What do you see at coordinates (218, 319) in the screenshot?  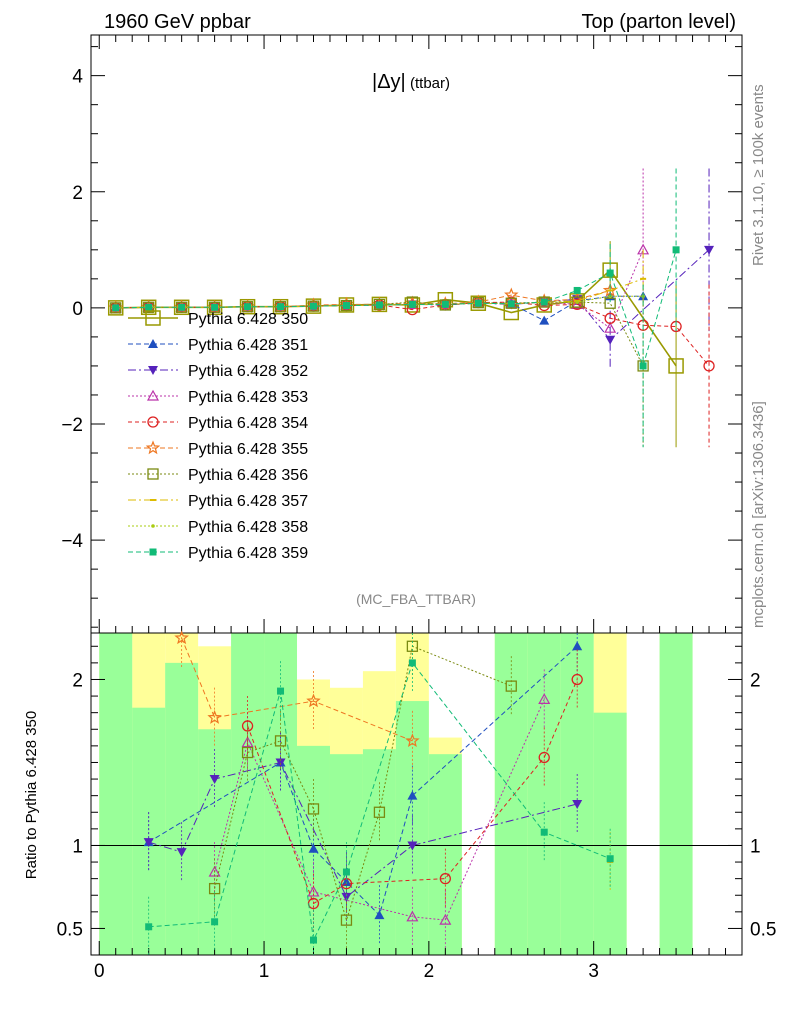 I see `legend-item: Pythia 6.428 350` at bounding box center [218, 319].